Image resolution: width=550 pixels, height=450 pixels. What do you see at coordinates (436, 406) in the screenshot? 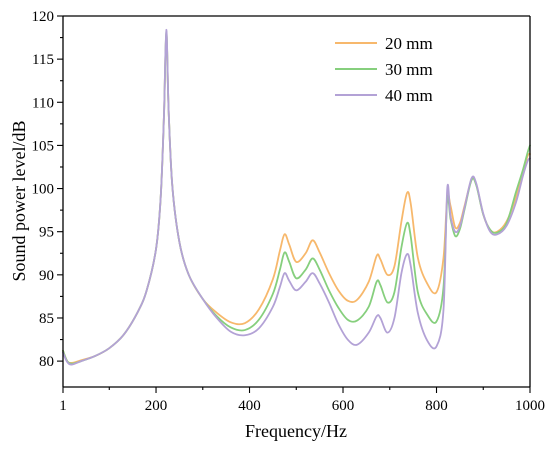
I see `x-tick-label-800: 800` at bounding box center [436, 406].